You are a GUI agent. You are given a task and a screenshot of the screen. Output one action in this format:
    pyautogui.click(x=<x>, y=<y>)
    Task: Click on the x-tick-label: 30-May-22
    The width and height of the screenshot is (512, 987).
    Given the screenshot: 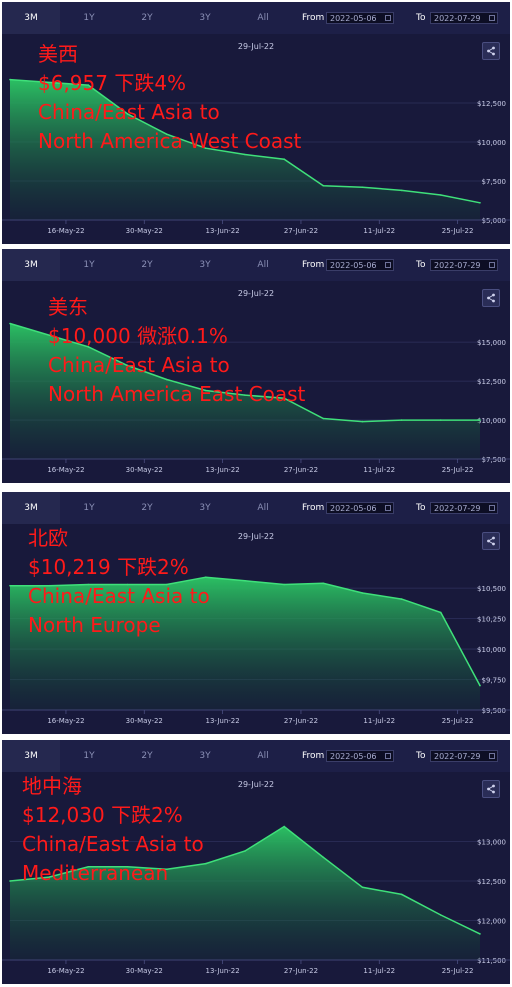 What is the action you would take?
    pyautogui.click(x=144, y=231)
    